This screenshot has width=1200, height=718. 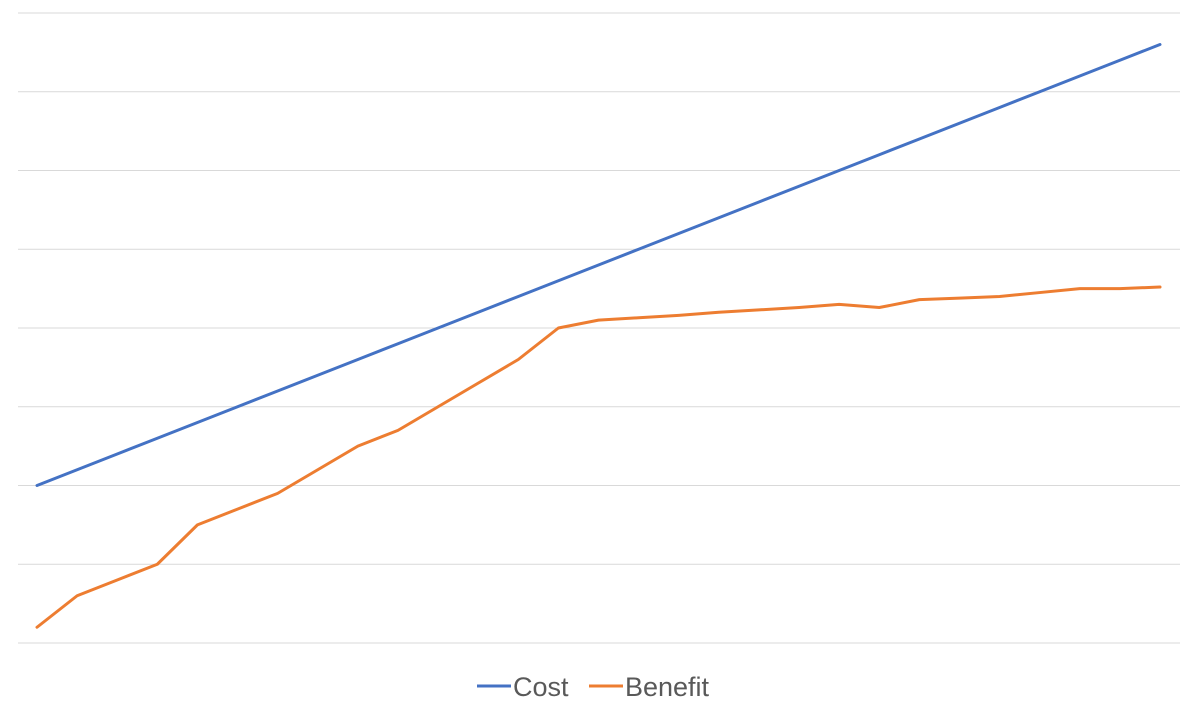 I want to click on legend-item-cost: Cost, so click(x=523, y=687).